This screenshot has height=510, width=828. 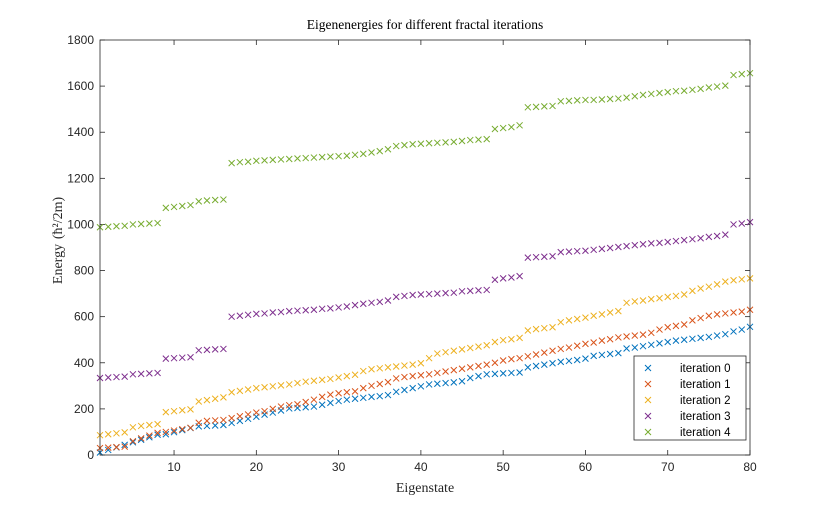 What do you see at coordinates (80, 86) in the screenshot?
I see `y-tick-label: 1600` at bounding box center [80, 86].